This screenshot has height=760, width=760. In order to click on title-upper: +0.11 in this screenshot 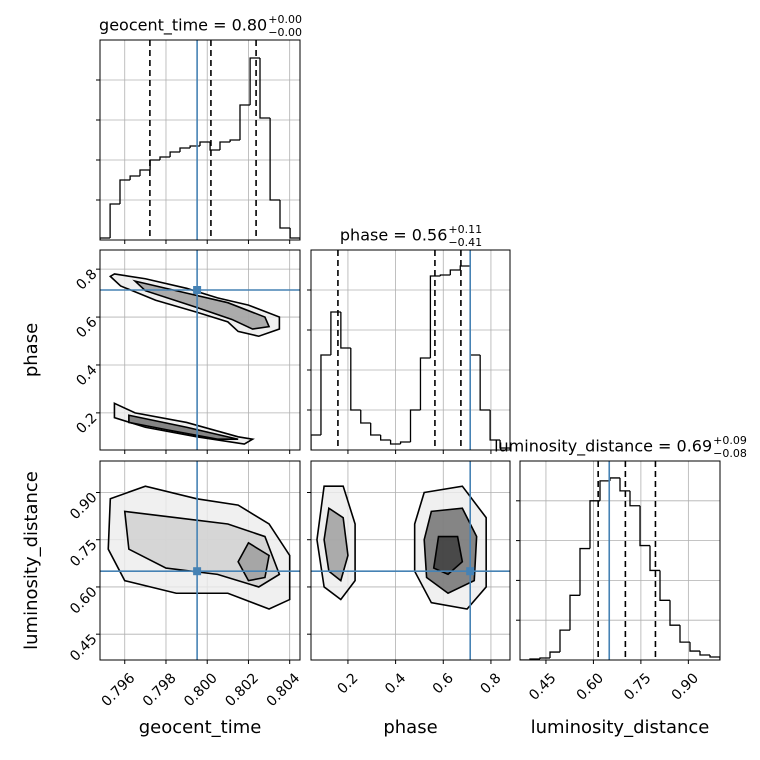, I will do `click(465, 229)`.